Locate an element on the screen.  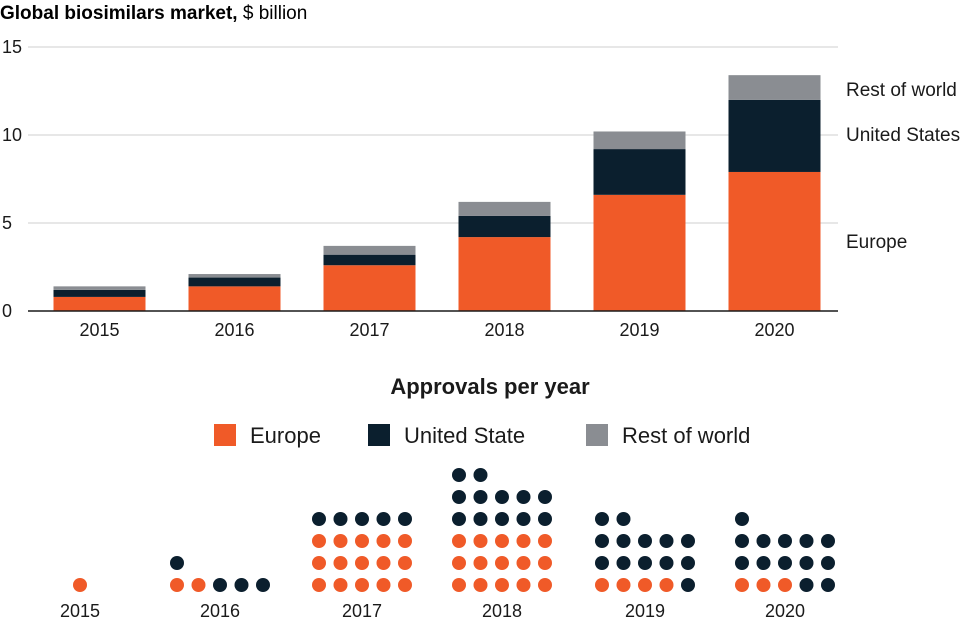
bar-segment-rest-of-world-2019 is located at coordinates (639, 140).